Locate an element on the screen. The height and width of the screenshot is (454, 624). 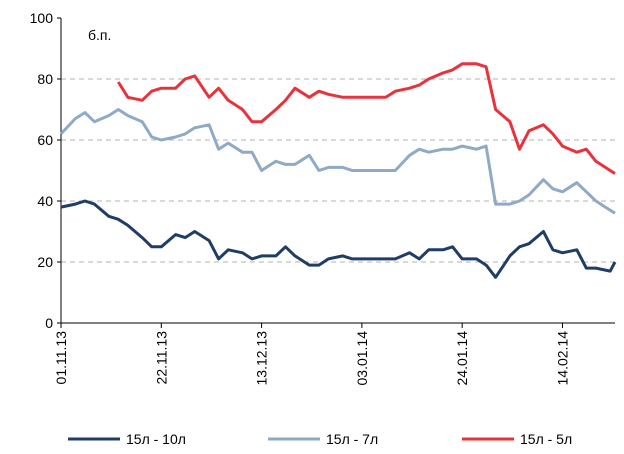
x-tick-label: 01.11.13 is located at coordinates (61, 358).